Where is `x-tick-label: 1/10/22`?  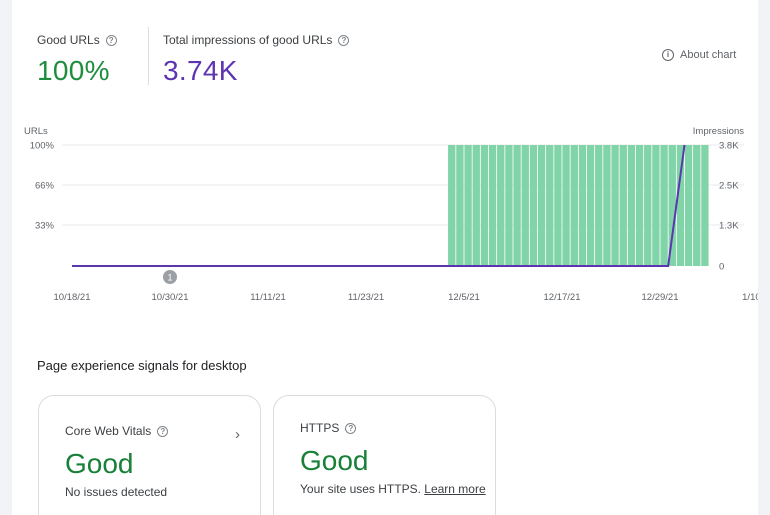
x-tick-label: 1/10/22 is located at coordinates (750, 297).